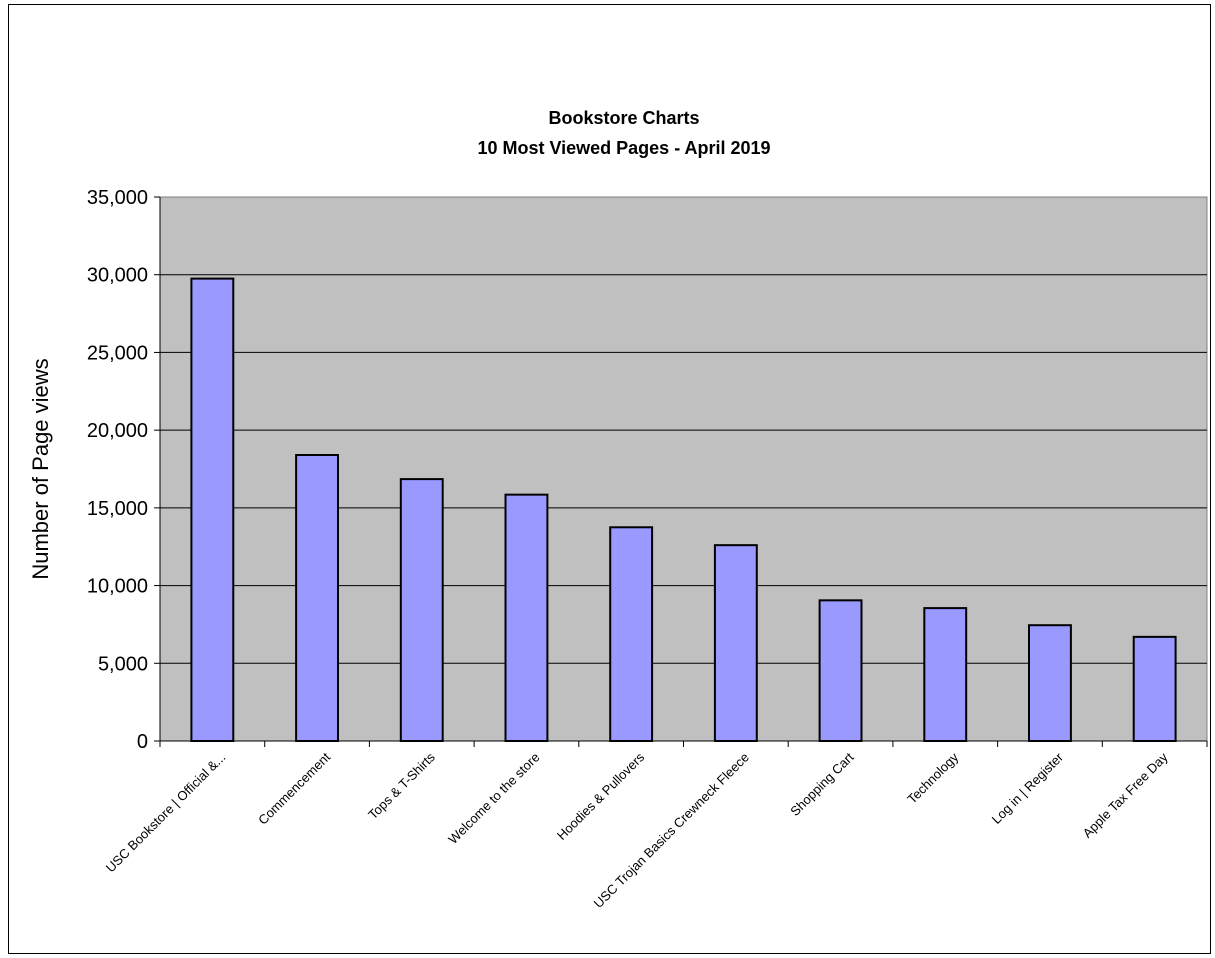  What do you see at coordinates (623, 118) in the screenshot?
I see `chart-title: Bookstore Charts` at bounding box center [623, 118].